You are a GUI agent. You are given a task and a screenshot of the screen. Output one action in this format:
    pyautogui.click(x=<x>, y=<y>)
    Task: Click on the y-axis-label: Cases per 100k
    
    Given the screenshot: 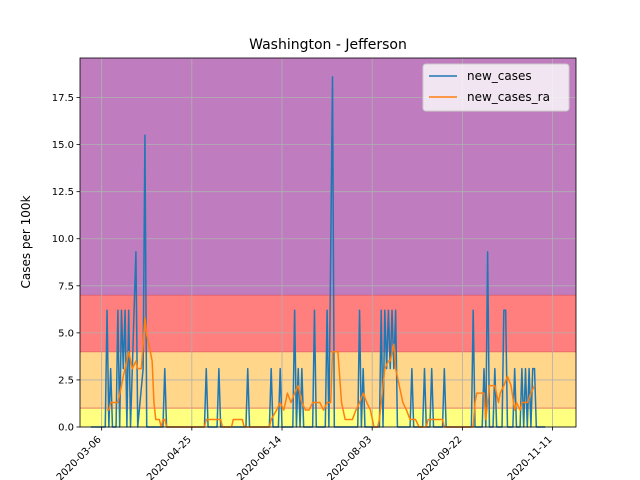 What is the action you would take?
    pyautogui.click(x=26, y=241)
    